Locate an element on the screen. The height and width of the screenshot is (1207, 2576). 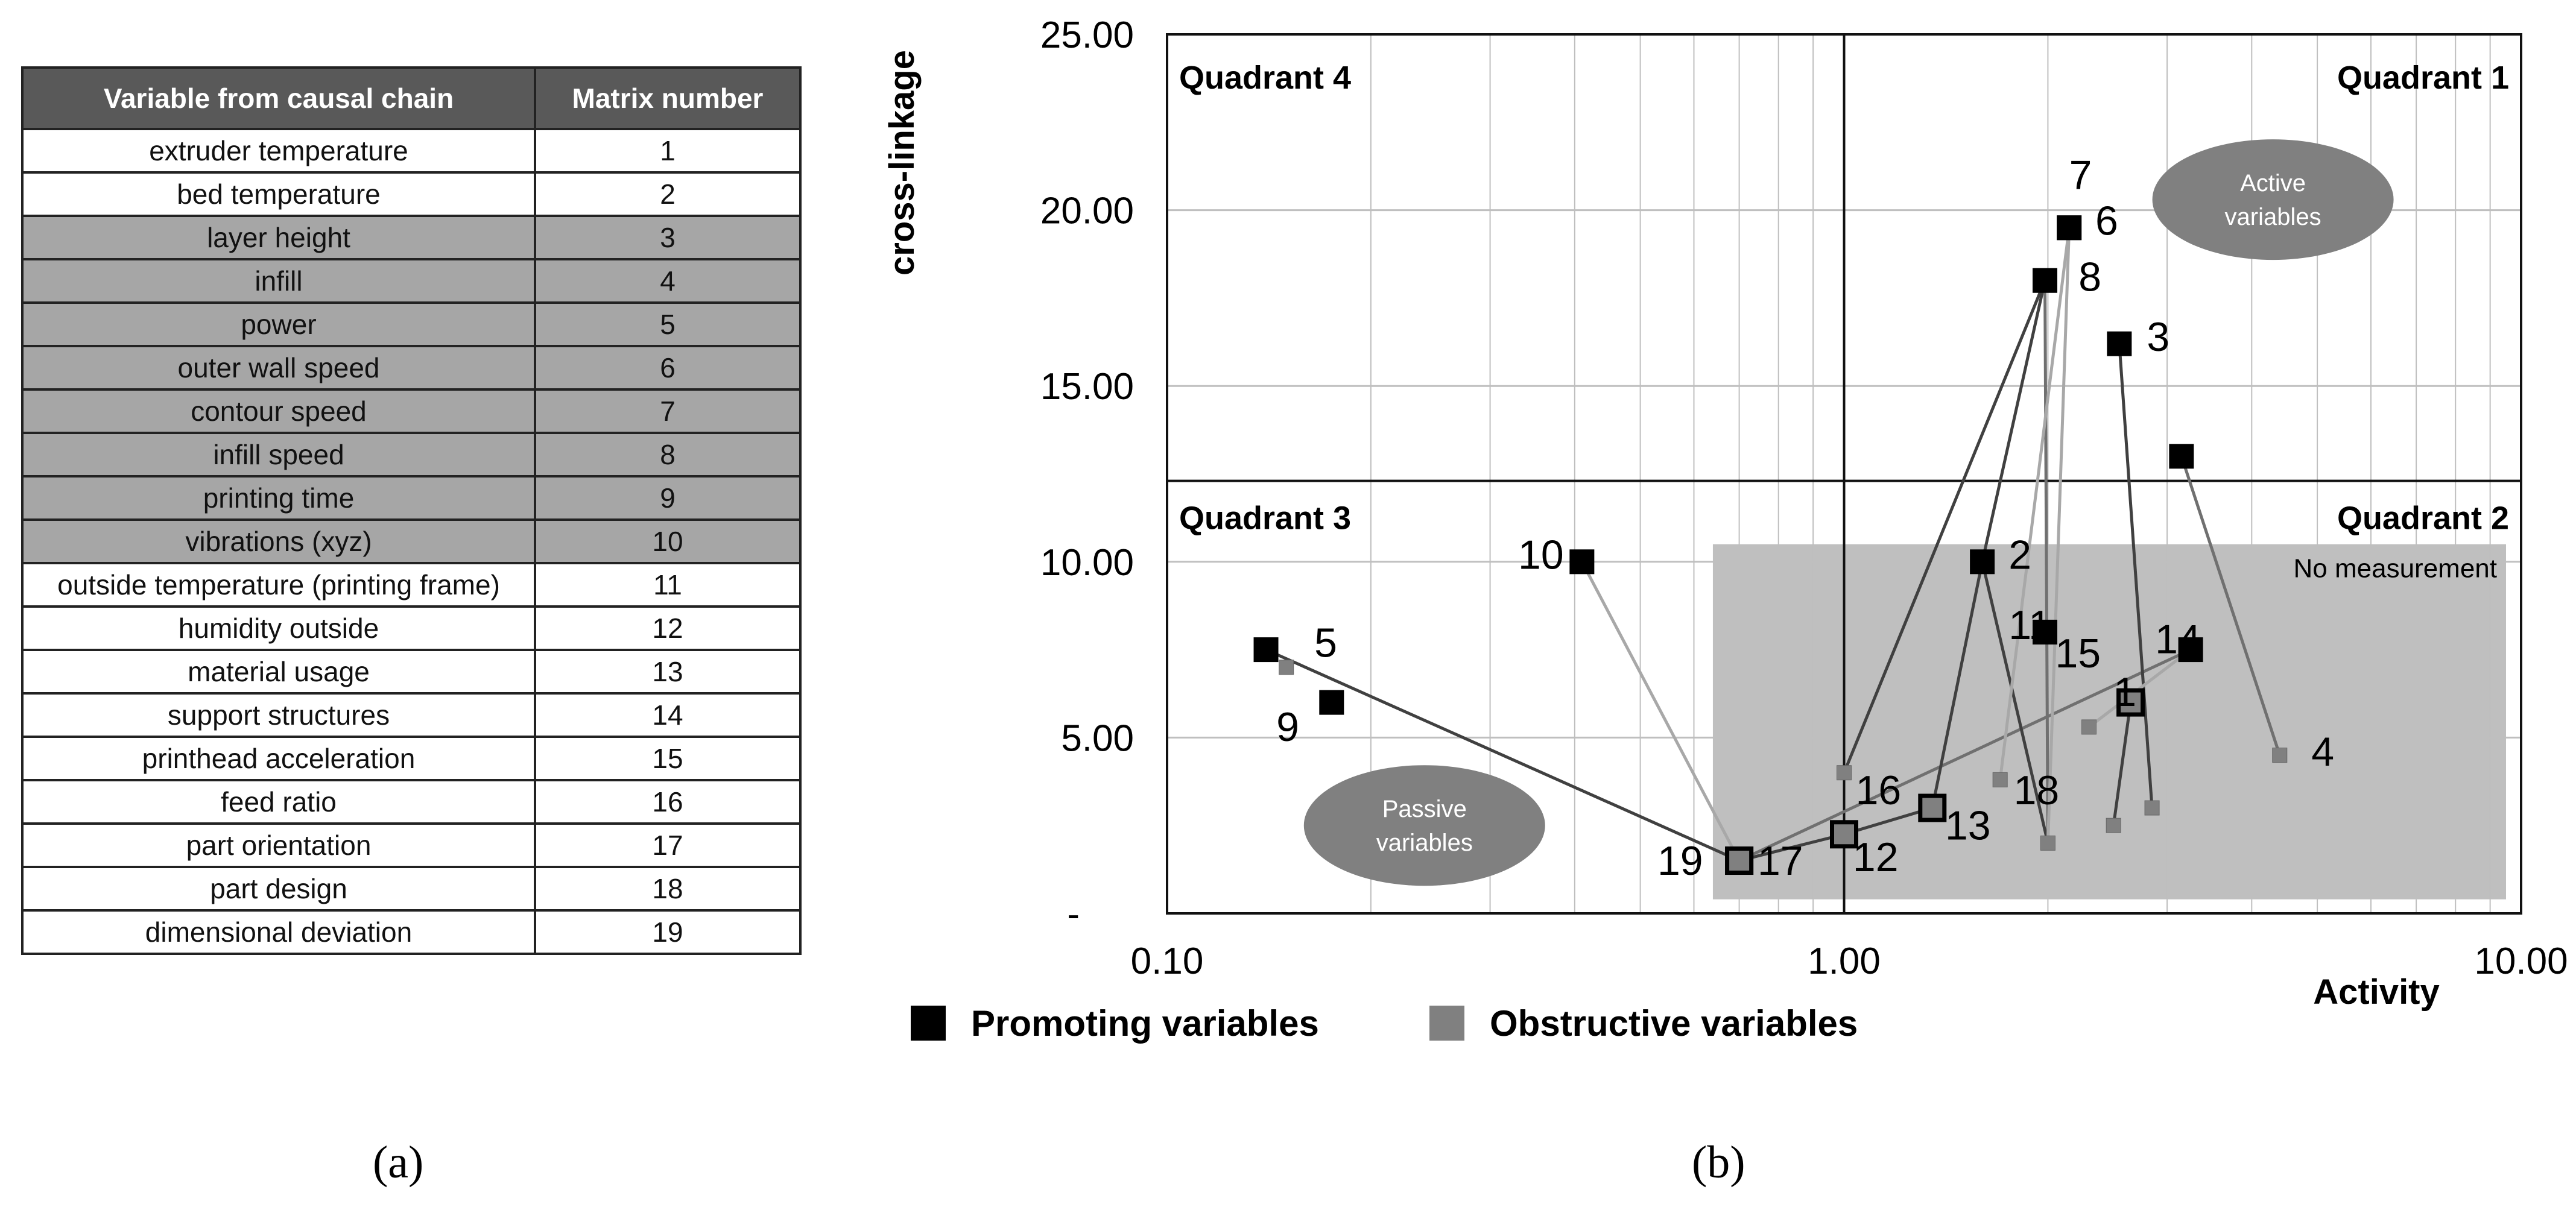
matrix-number-cell: 8 is located at coordinates (668, 454).